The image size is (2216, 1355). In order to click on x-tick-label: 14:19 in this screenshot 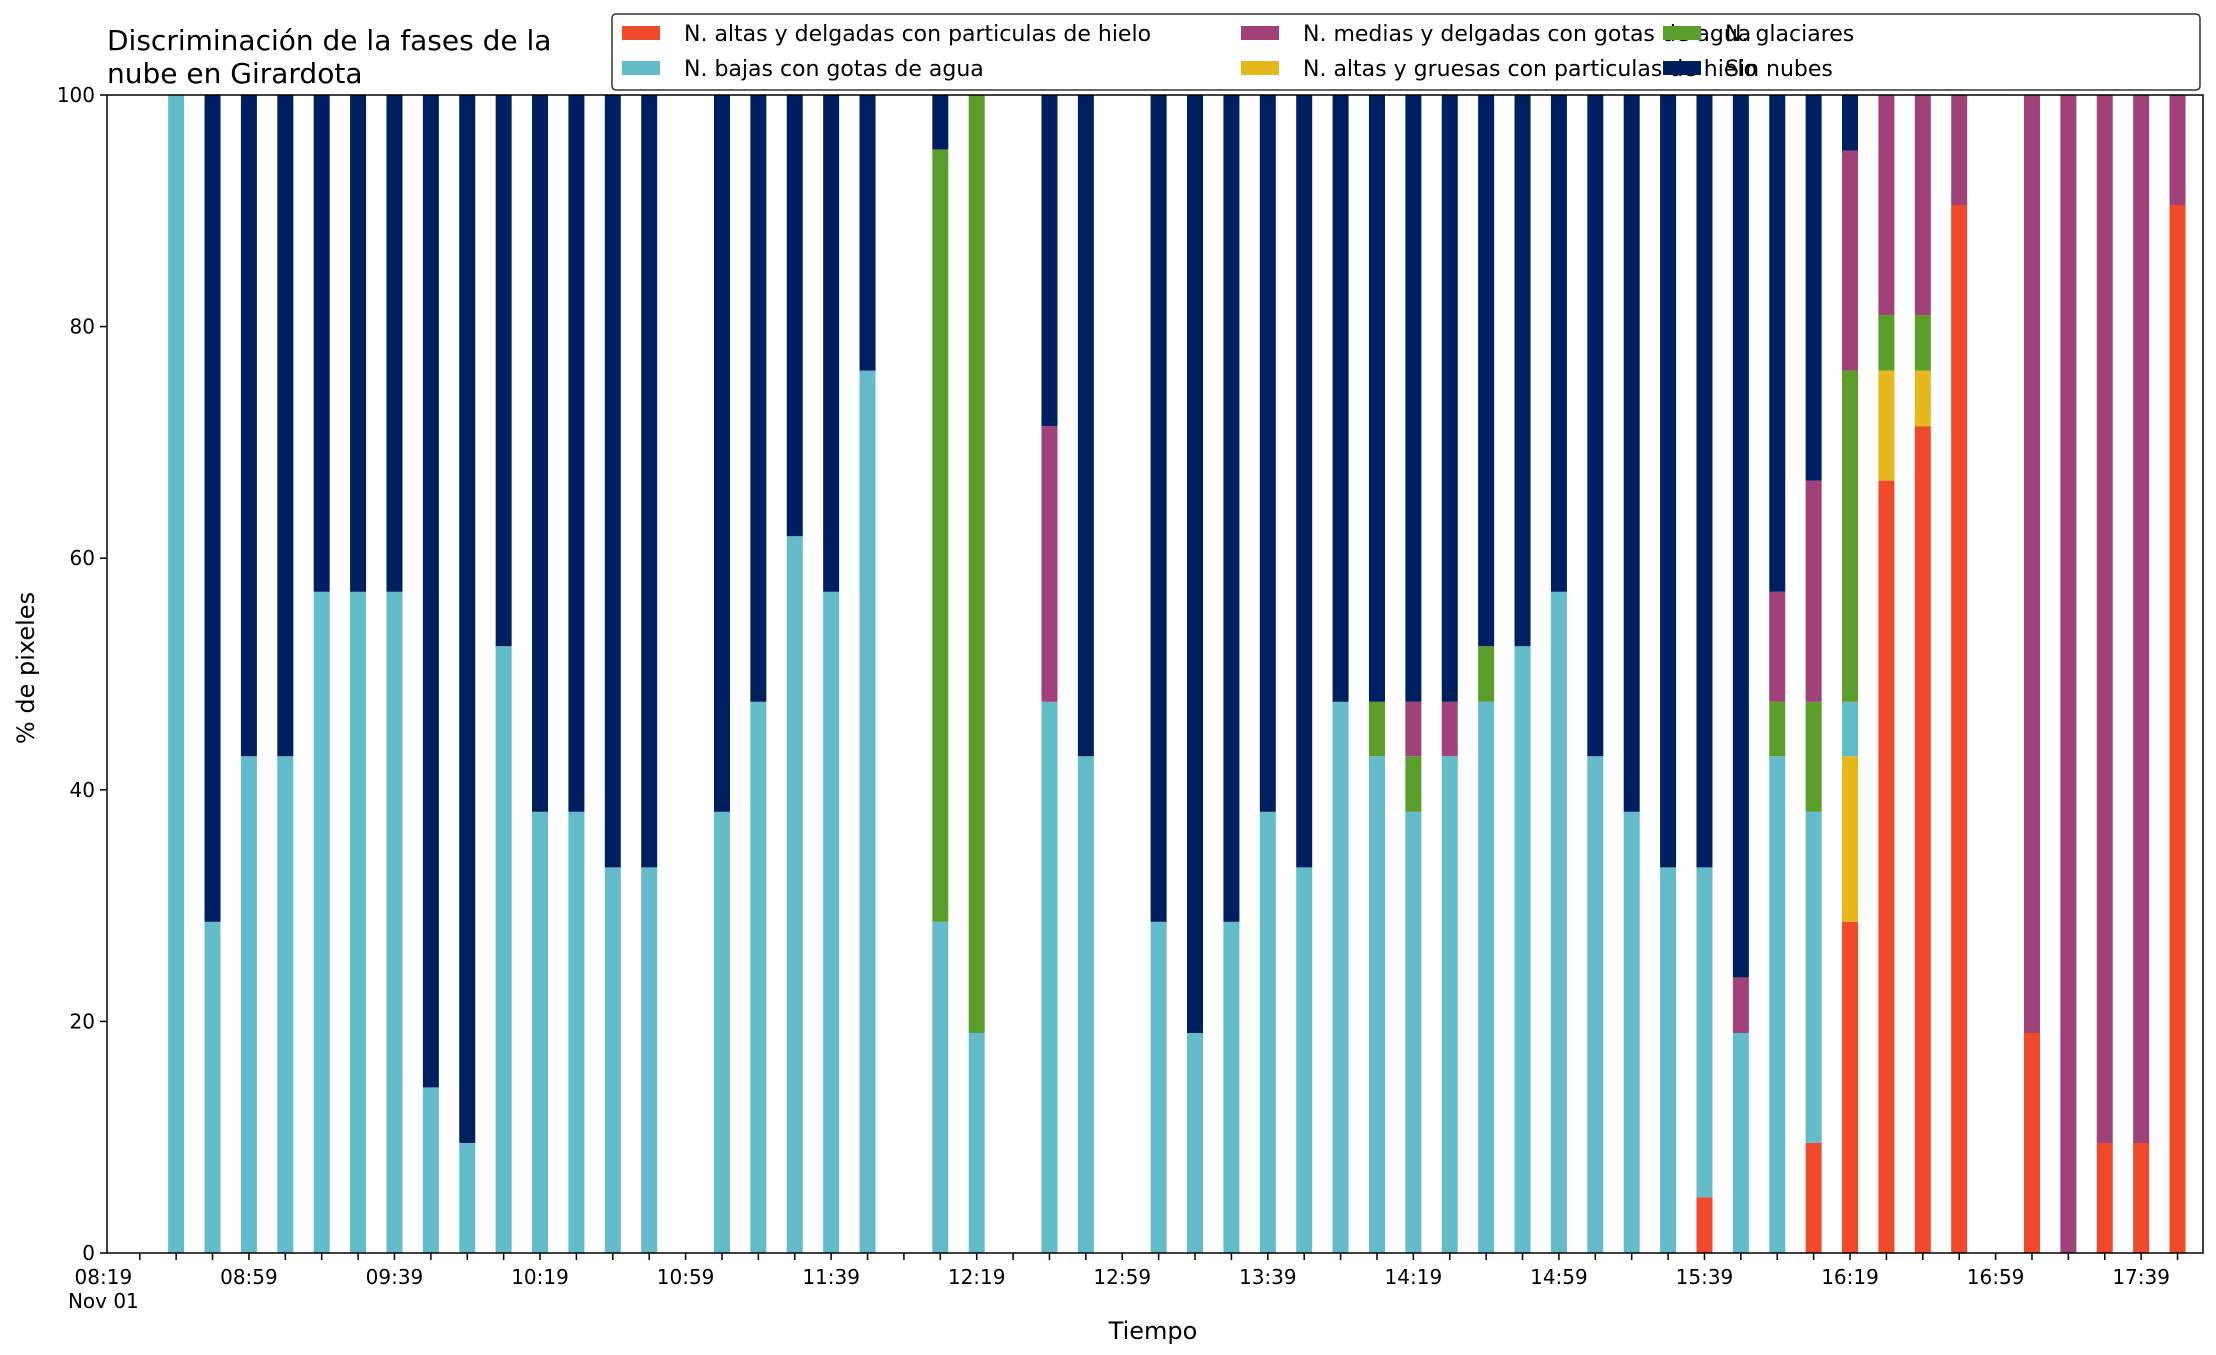, I will do `click(1414, 1277)`.